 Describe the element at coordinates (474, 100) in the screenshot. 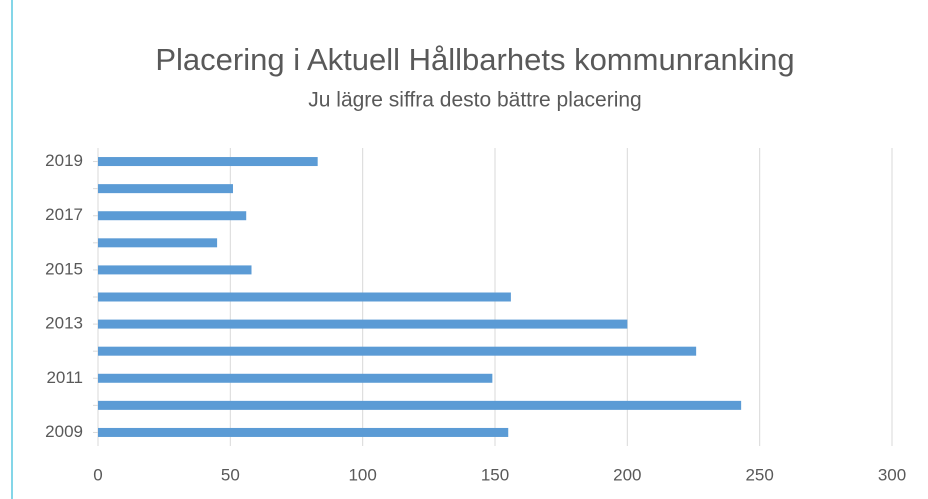

I see `chart-subtitle: Ju lägre siffra desto bättre placering` at that location.